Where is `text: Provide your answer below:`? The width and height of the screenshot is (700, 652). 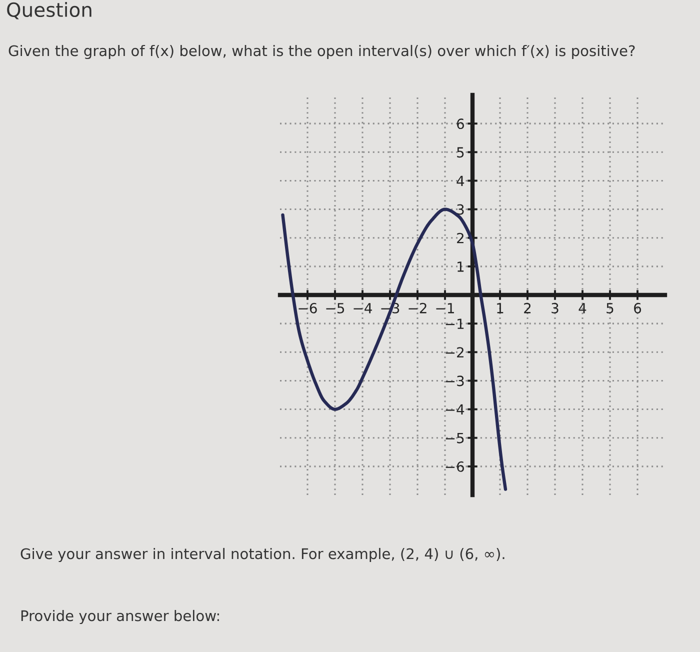
text: Provide your answer below: is located at coordinates (120, 617).